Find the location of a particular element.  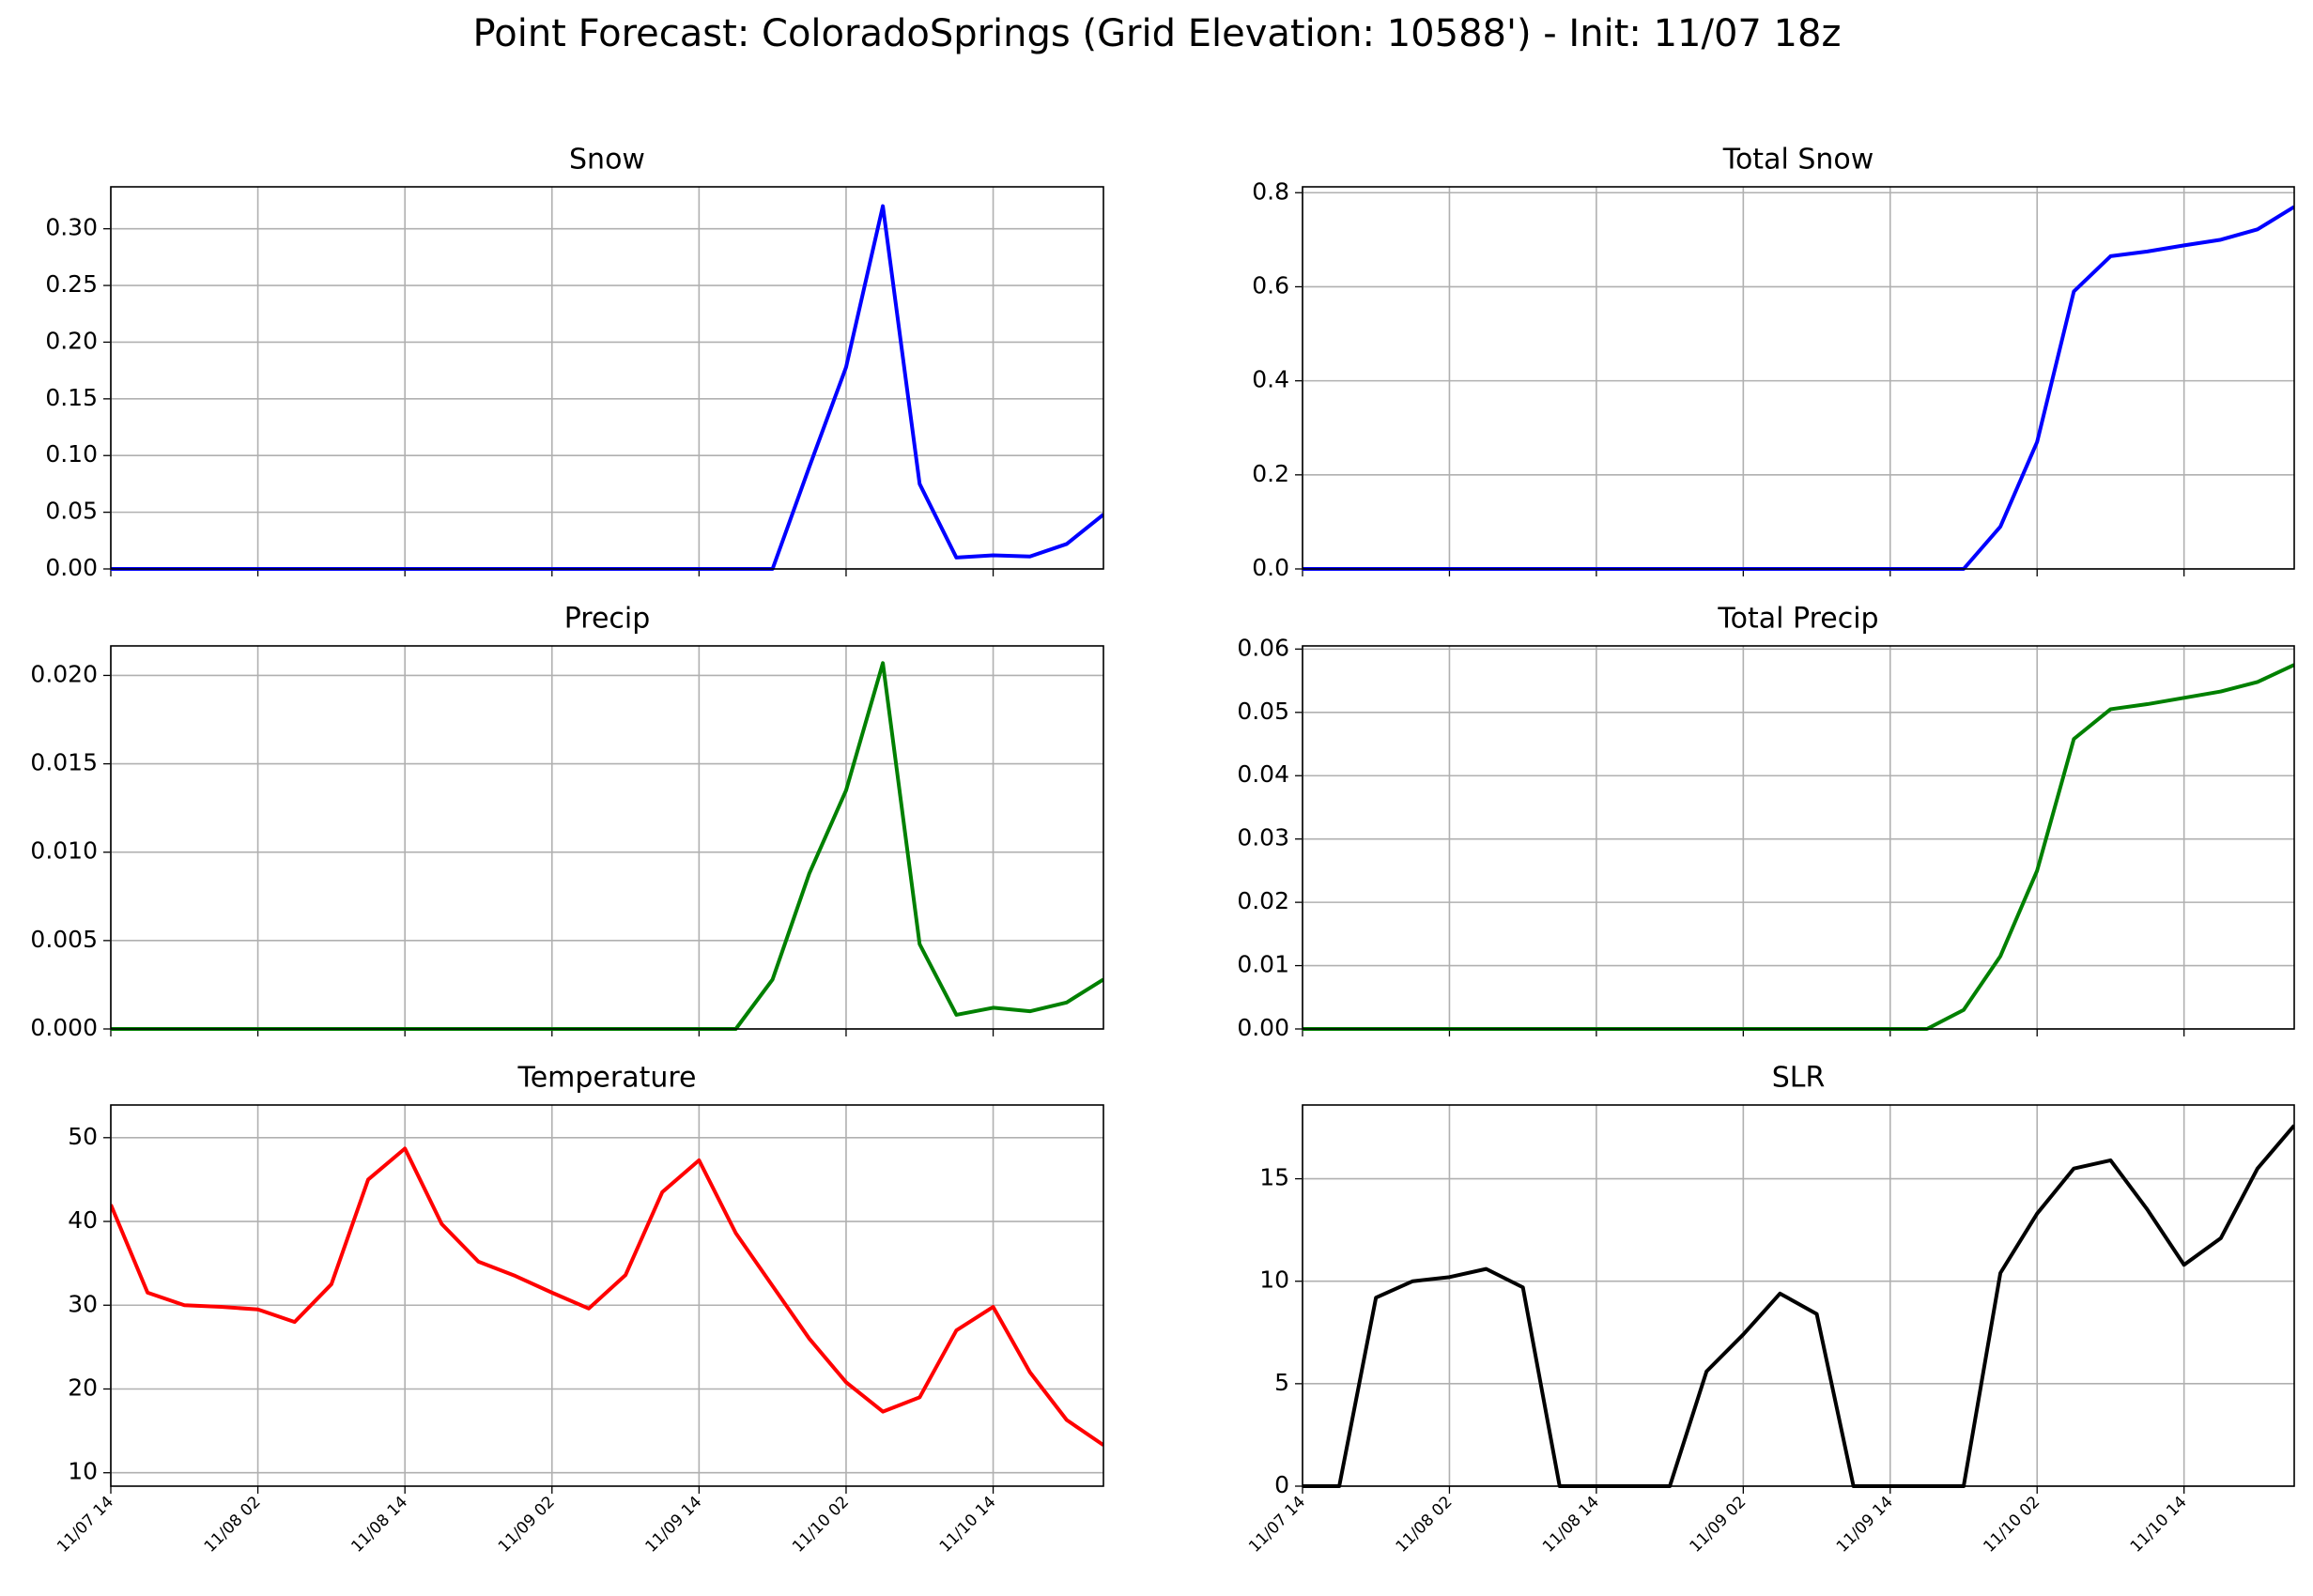

subplot: Precip 0.000 0.005 0.010 0.015 0.020 is located at coordinates (567, 822).